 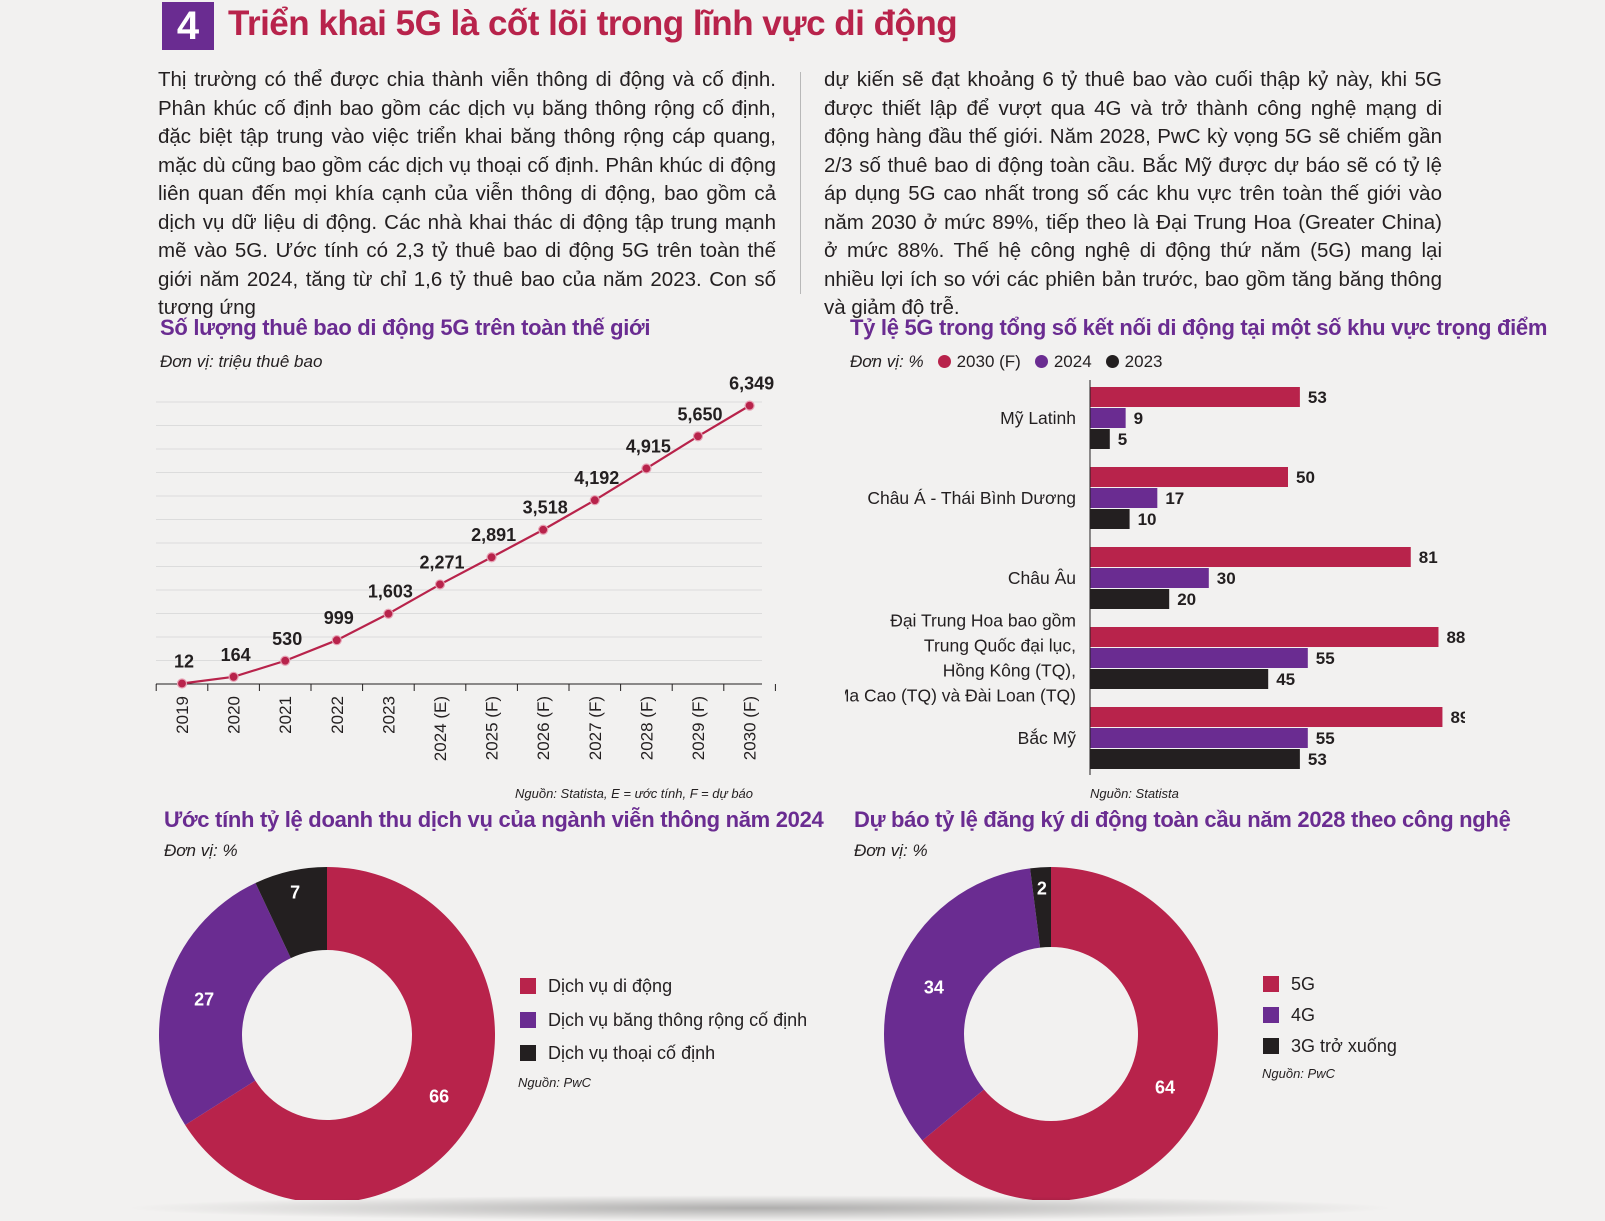 What do you see at coordinates (891, 850) in the screenshot?
I see `donut-tech-unit: Đơn vị: %` at bounding box center [891, 850].